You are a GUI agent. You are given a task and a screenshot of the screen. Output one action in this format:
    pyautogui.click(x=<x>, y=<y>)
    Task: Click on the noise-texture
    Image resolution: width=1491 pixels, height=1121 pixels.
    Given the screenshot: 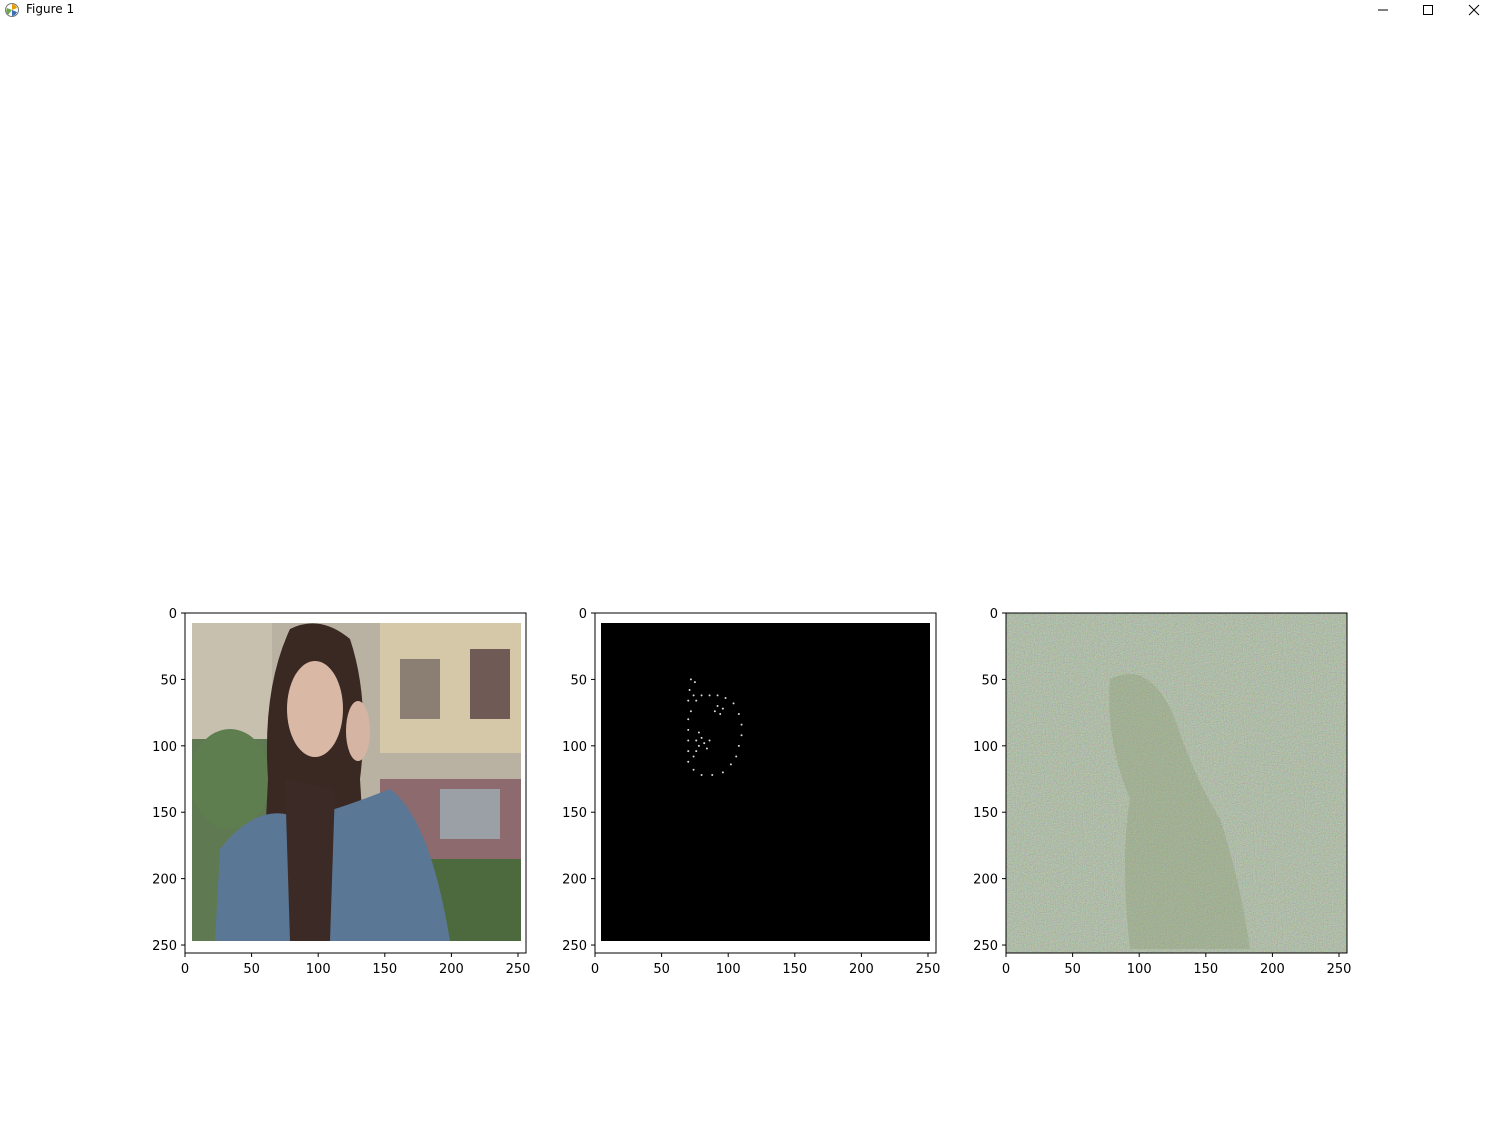 What is the action you would take?
    pyautogui.click(x=1176, y=783)
    